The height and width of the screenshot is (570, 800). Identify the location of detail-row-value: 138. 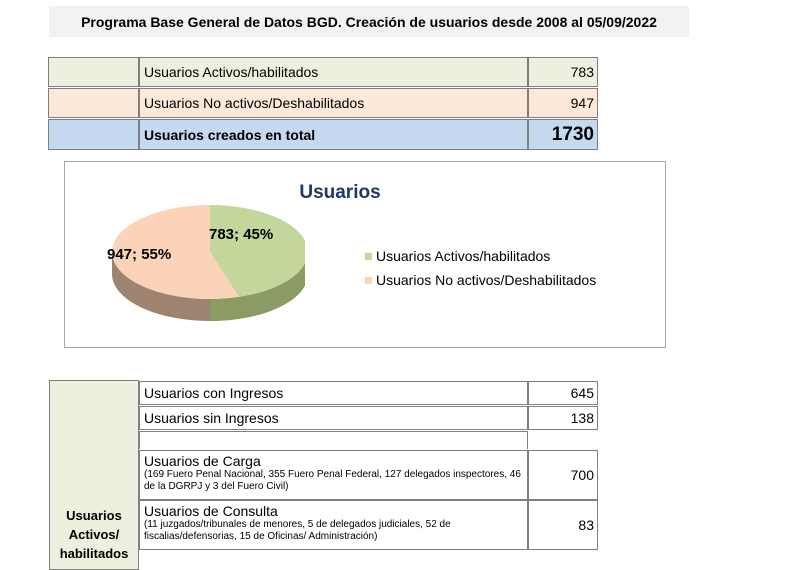
(563, 418).